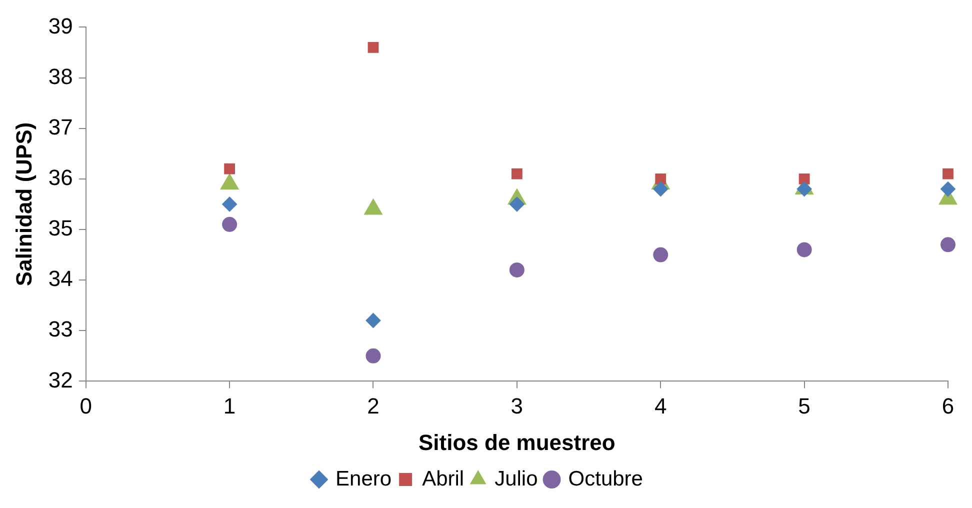 This screenshot has height=508, width=972. I want to click on y-tick-label: 39, so click(60, 25).